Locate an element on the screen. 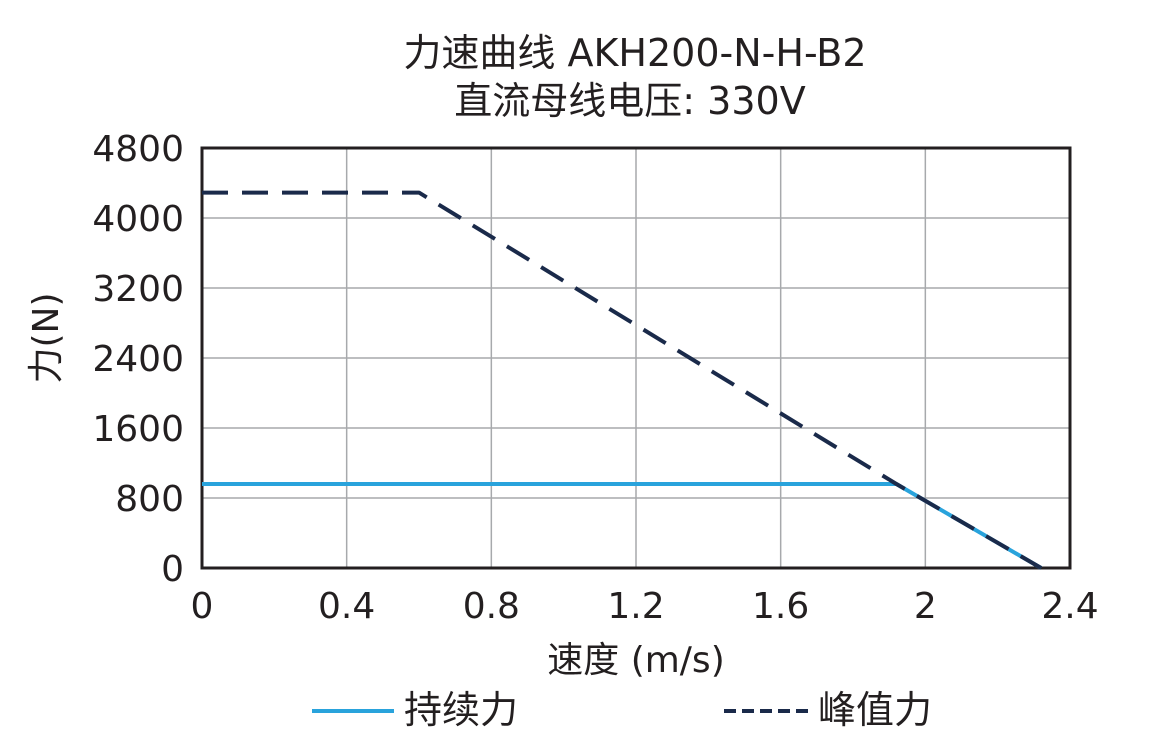 This screenshot has width=1155, height=752. y-tick-label: 800 is located at coordinates (149, 499).